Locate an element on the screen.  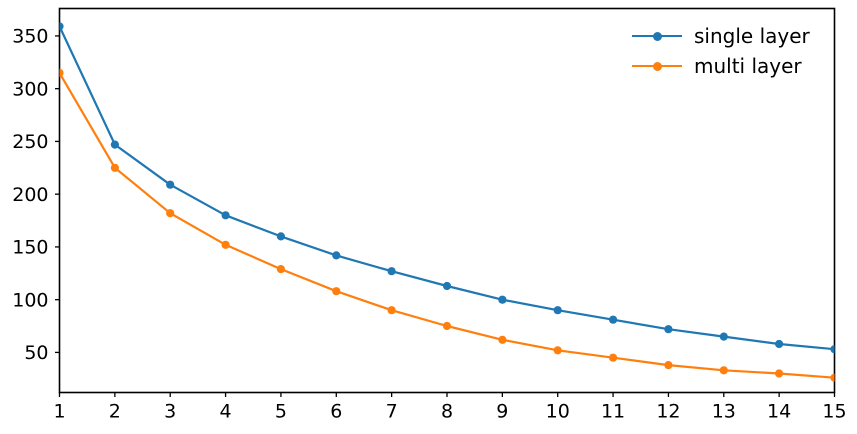
legend: single layer multi layer is located at coordinates (721, 51).